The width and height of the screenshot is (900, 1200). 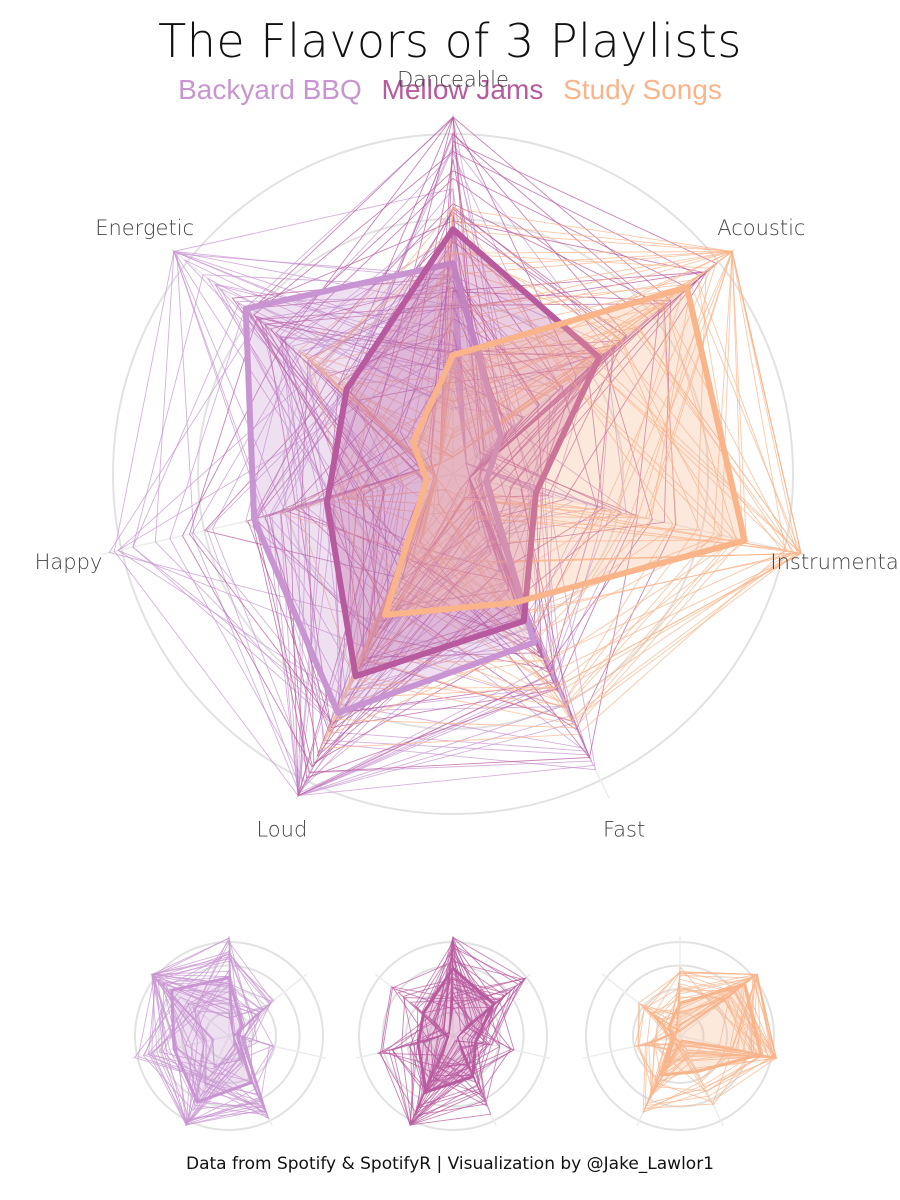 I want to click on axis-label-fast: Fast, so click(x=624, y=829).